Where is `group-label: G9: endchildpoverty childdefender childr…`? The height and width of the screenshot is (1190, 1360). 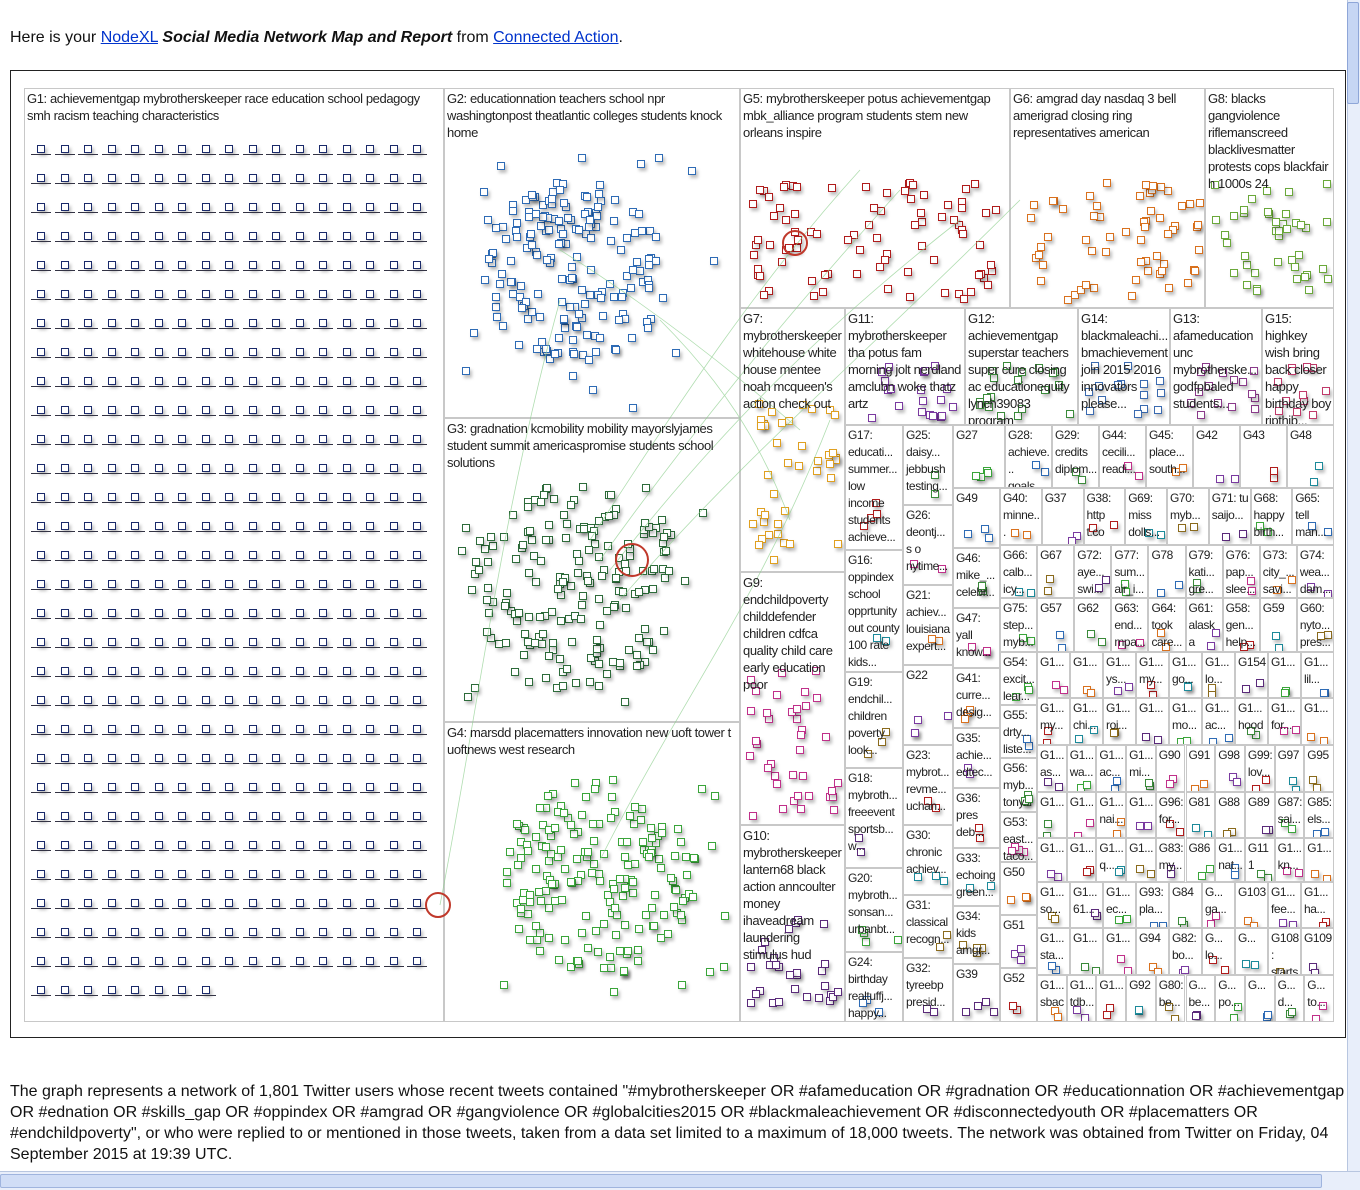 group-label: G9: endchildpoverty childdefender childr… is located at coordinates (788, 633).